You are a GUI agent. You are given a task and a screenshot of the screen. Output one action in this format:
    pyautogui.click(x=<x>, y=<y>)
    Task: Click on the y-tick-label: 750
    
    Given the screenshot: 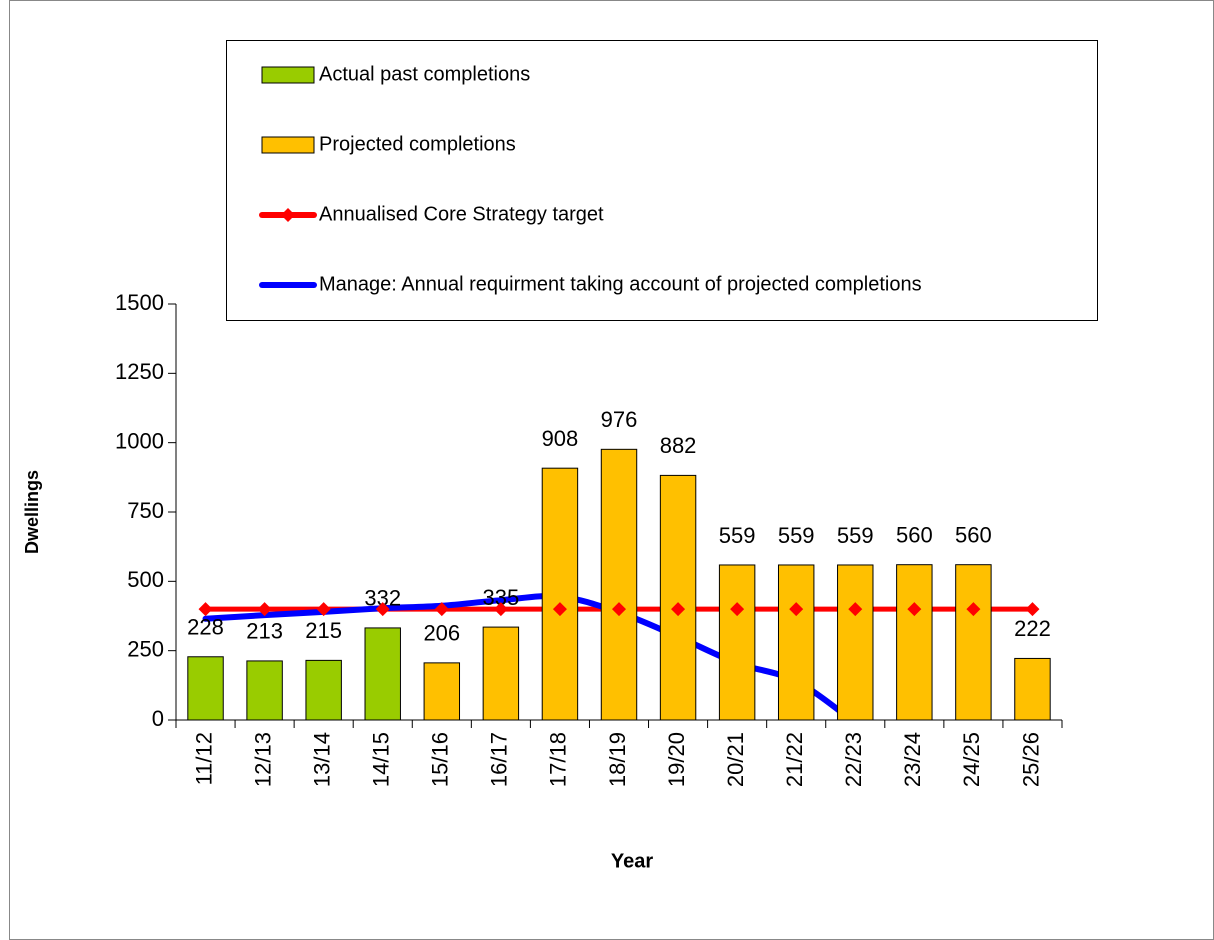 What is the action you would take?
    pyautogui.click(x=145, y=510)
    